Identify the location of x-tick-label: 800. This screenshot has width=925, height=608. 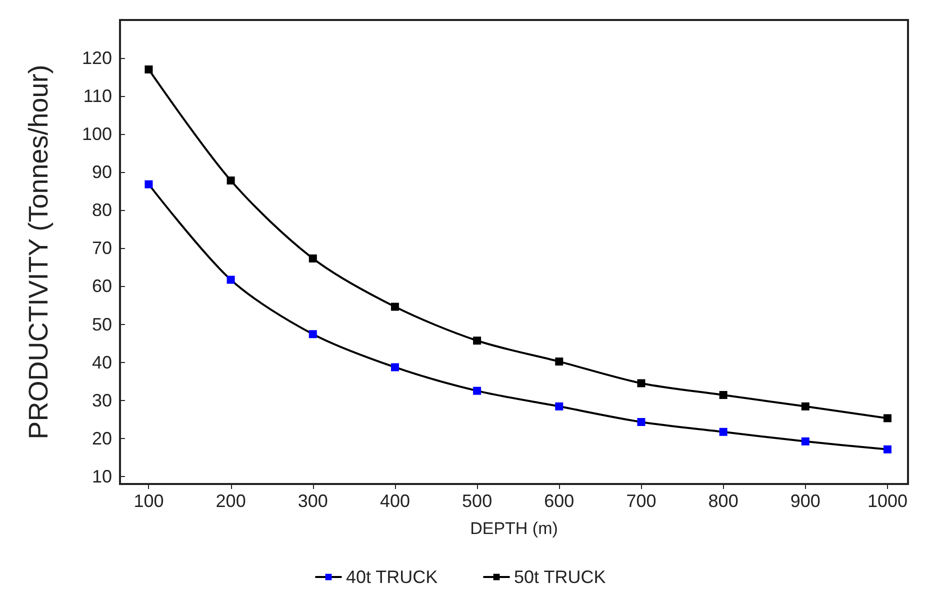
(723, 501).